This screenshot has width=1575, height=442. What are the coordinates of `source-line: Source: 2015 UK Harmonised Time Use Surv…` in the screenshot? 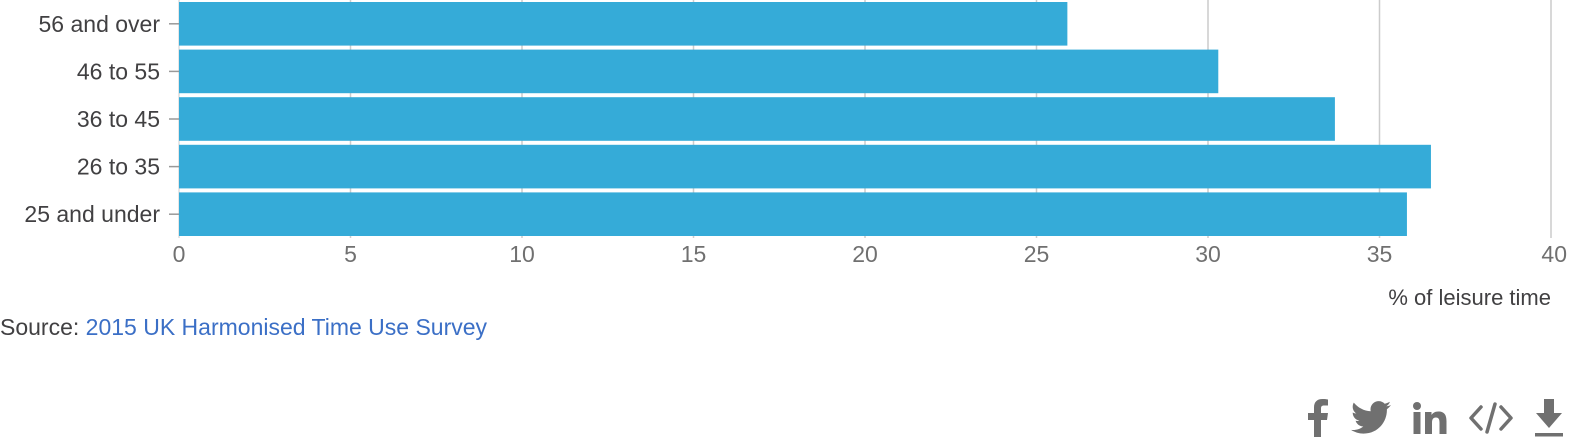 It's located at (243, 327).